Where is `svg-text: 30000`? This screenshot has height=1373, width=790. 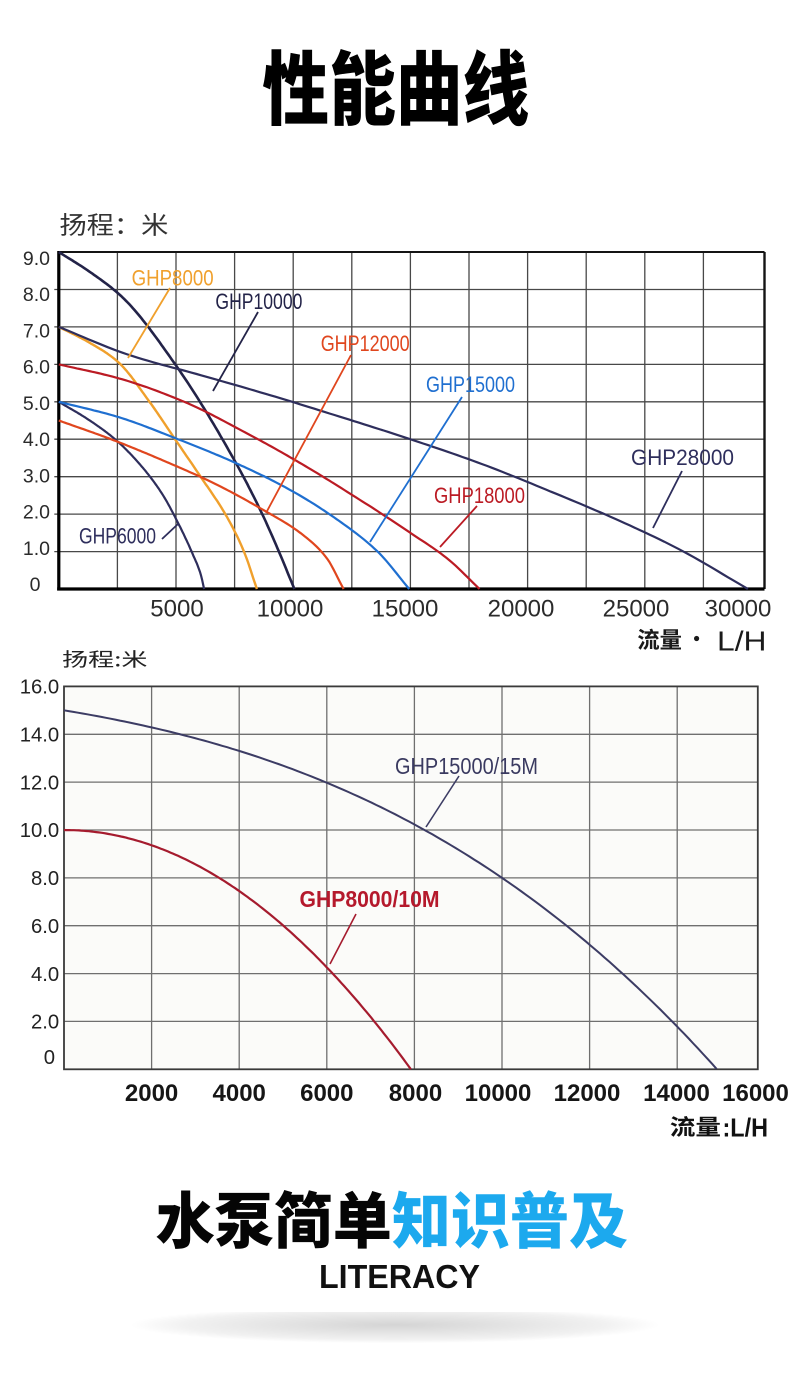 svg-text: 30000 is located at coordinates (738, 609).